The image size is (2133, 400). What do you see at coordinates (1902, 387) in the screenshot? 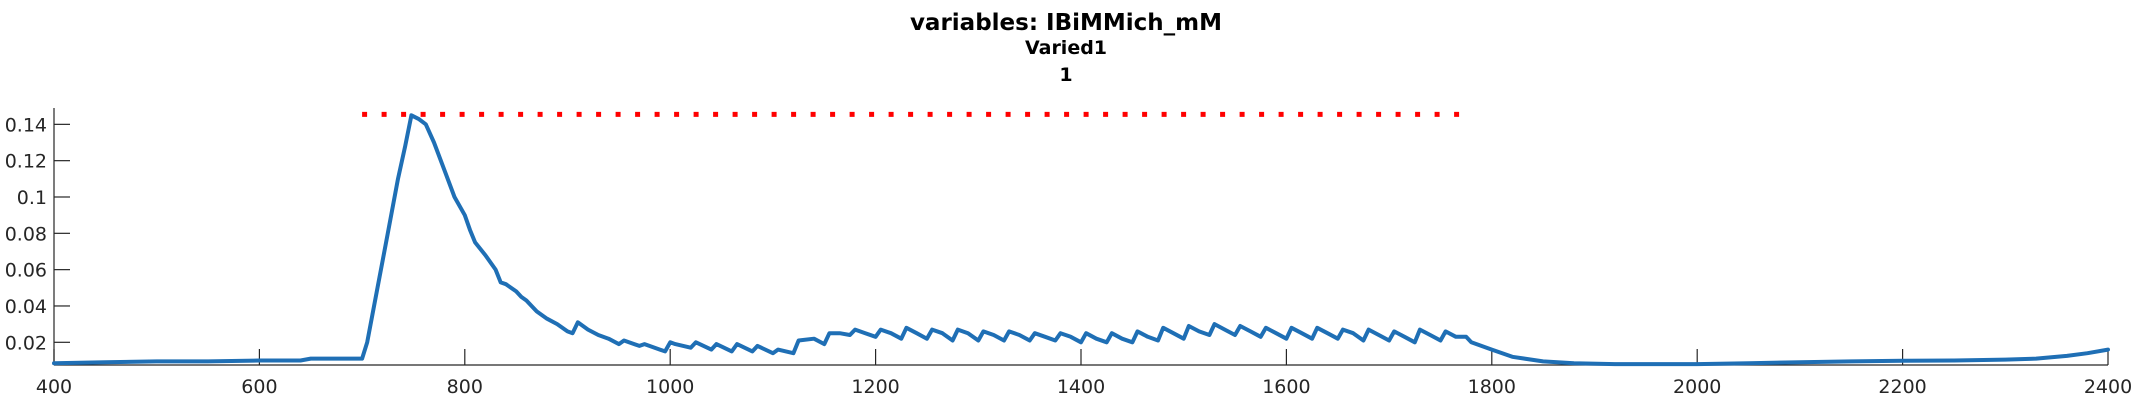
I see `x-tick-label: 2200` at bounding box center [1902, 387].